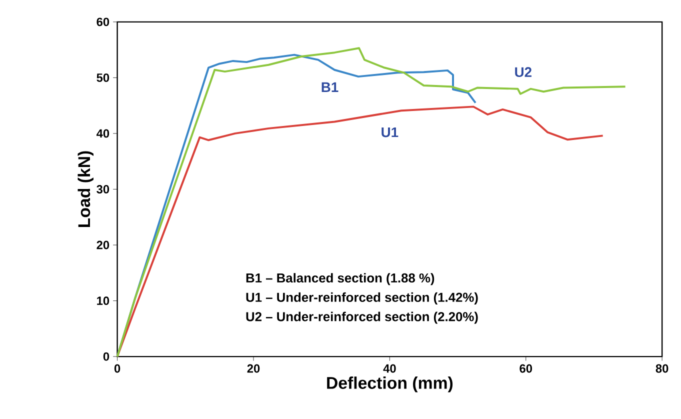 This screenshot has width=681, height=419. What do you see at coordinates (103, 133) in the screenshot?
I see `y-tick-label: 40` at bounding box center [103, 133].